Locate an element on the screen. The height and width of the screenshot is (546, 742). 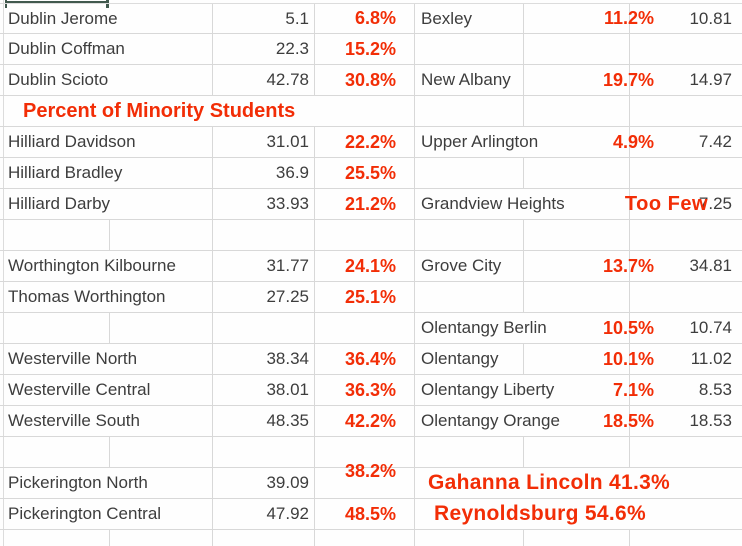
cell-value-left: 27.25 is located at coordinates (264, 297).